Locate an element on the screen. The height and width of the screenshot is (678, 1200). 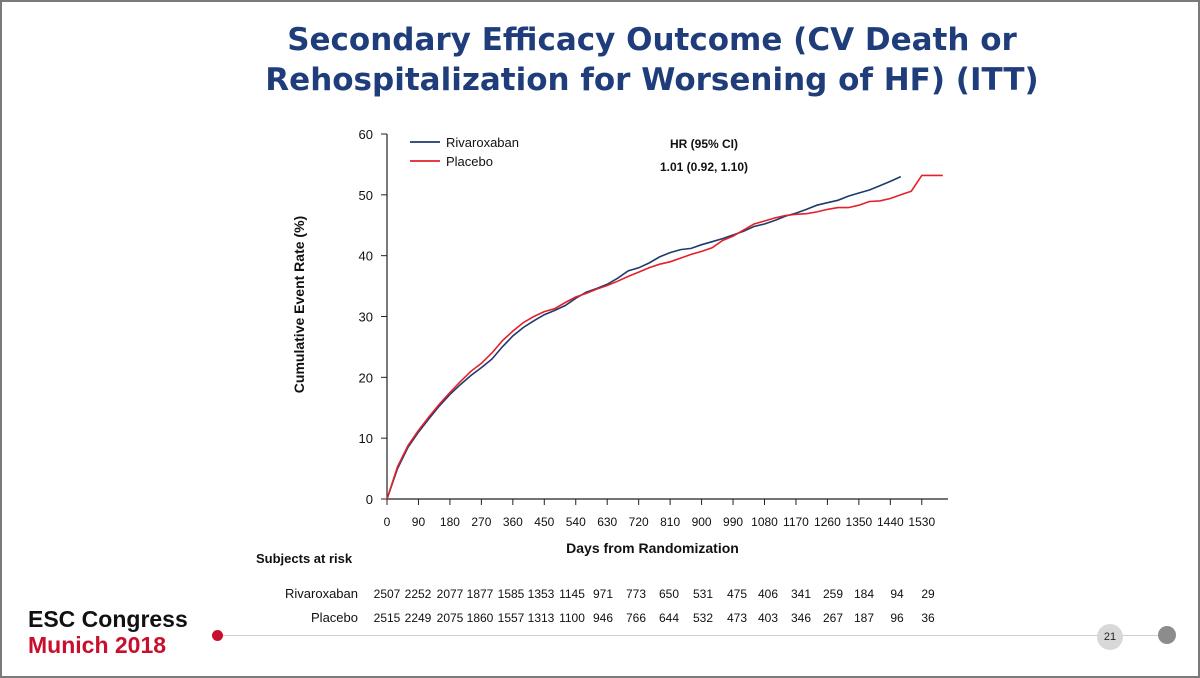
at-risk-value: 94 is located at coordinates (897, 594).